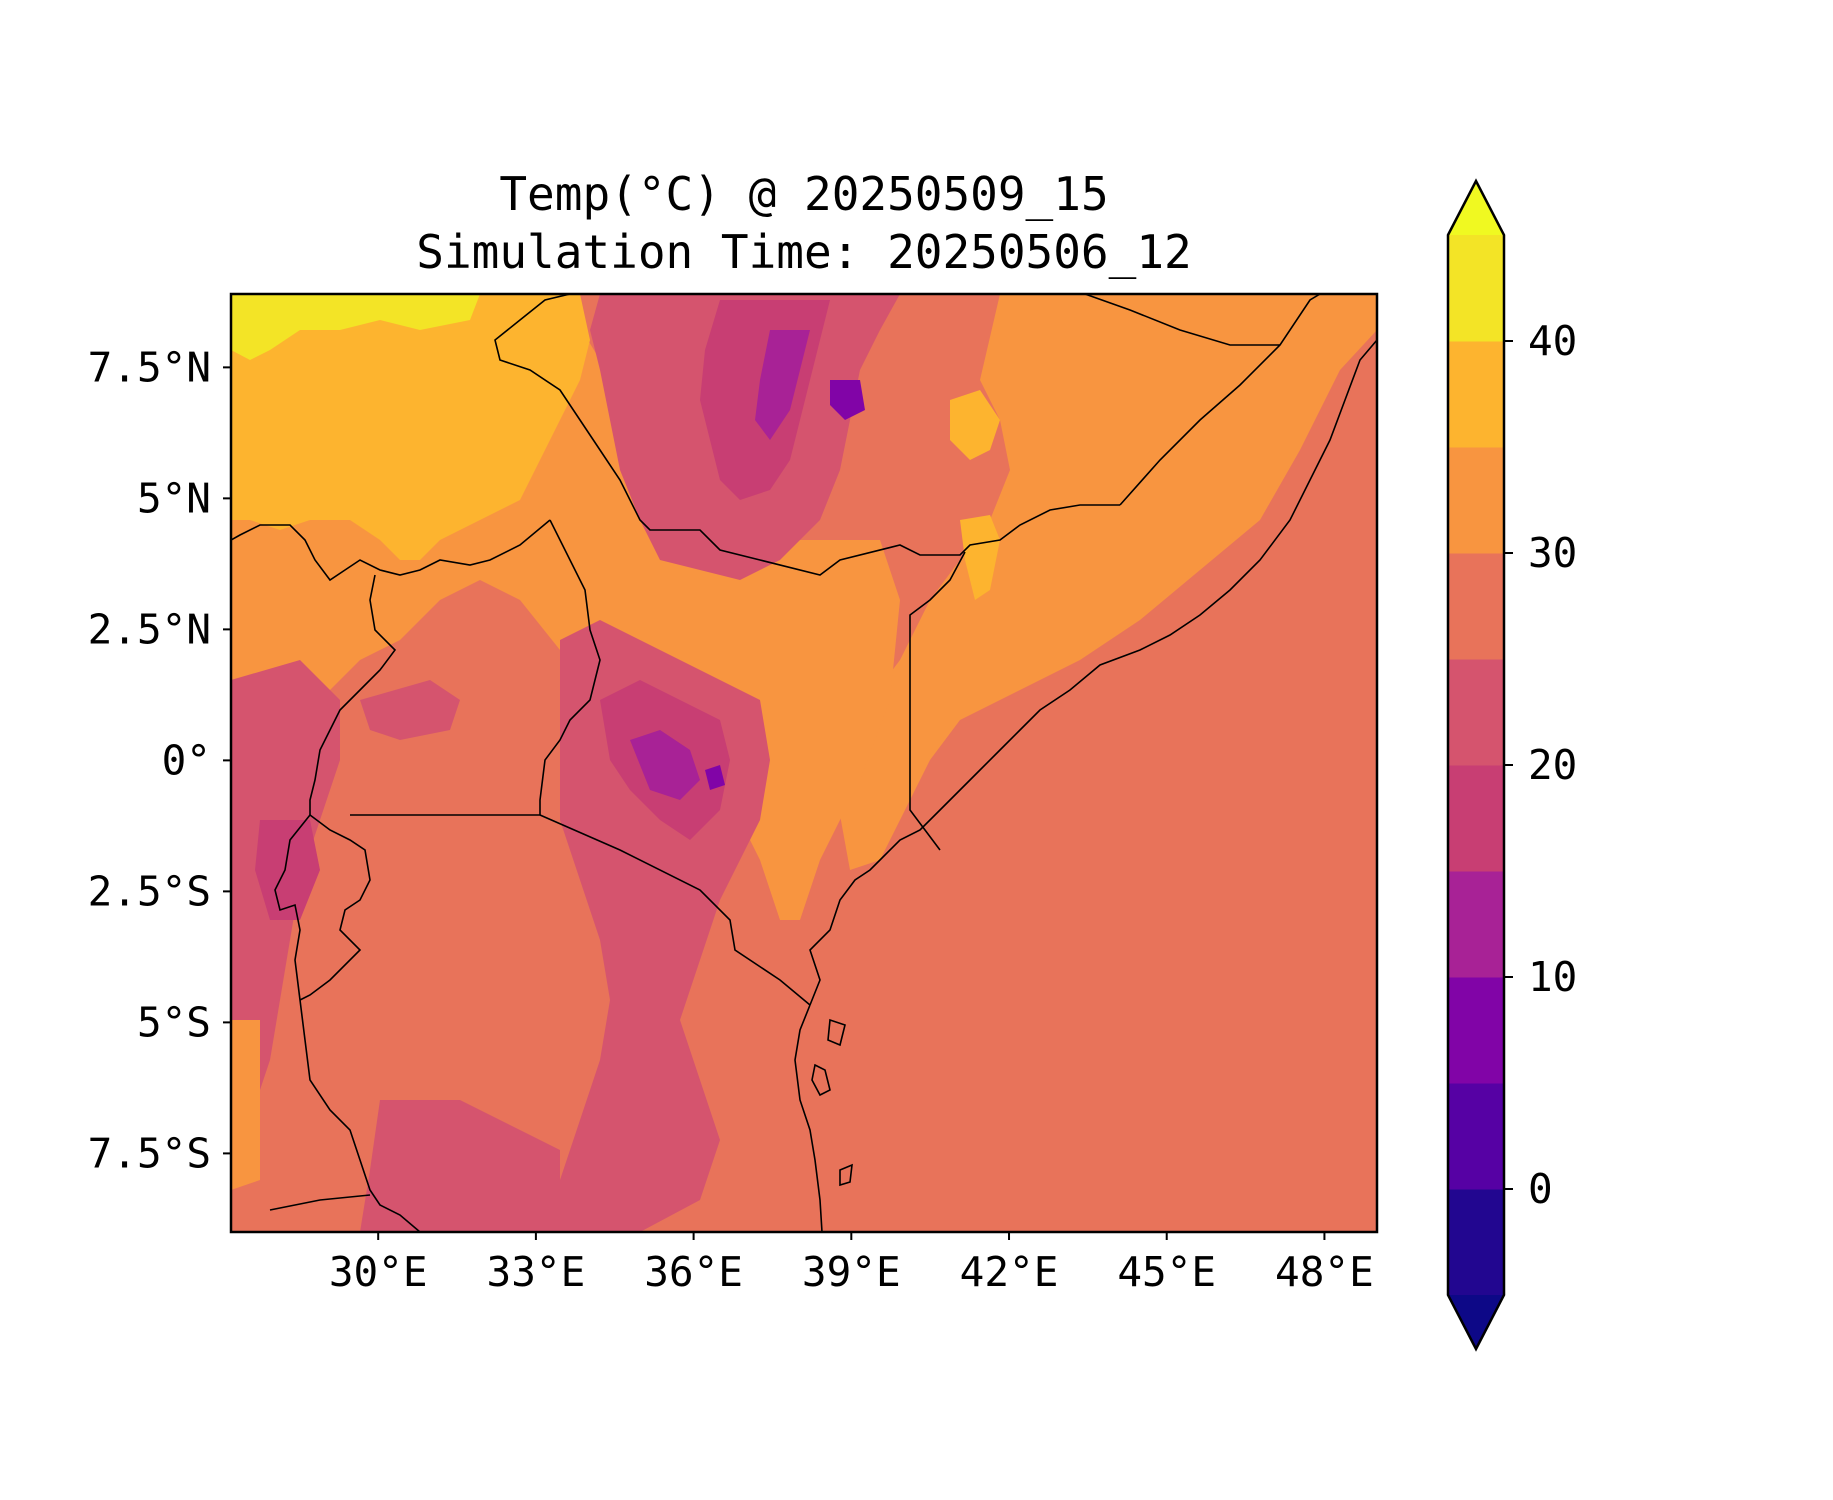 The image size is (1833, 1500). I want to click on border-kenya-somalia, so click(937, 701).